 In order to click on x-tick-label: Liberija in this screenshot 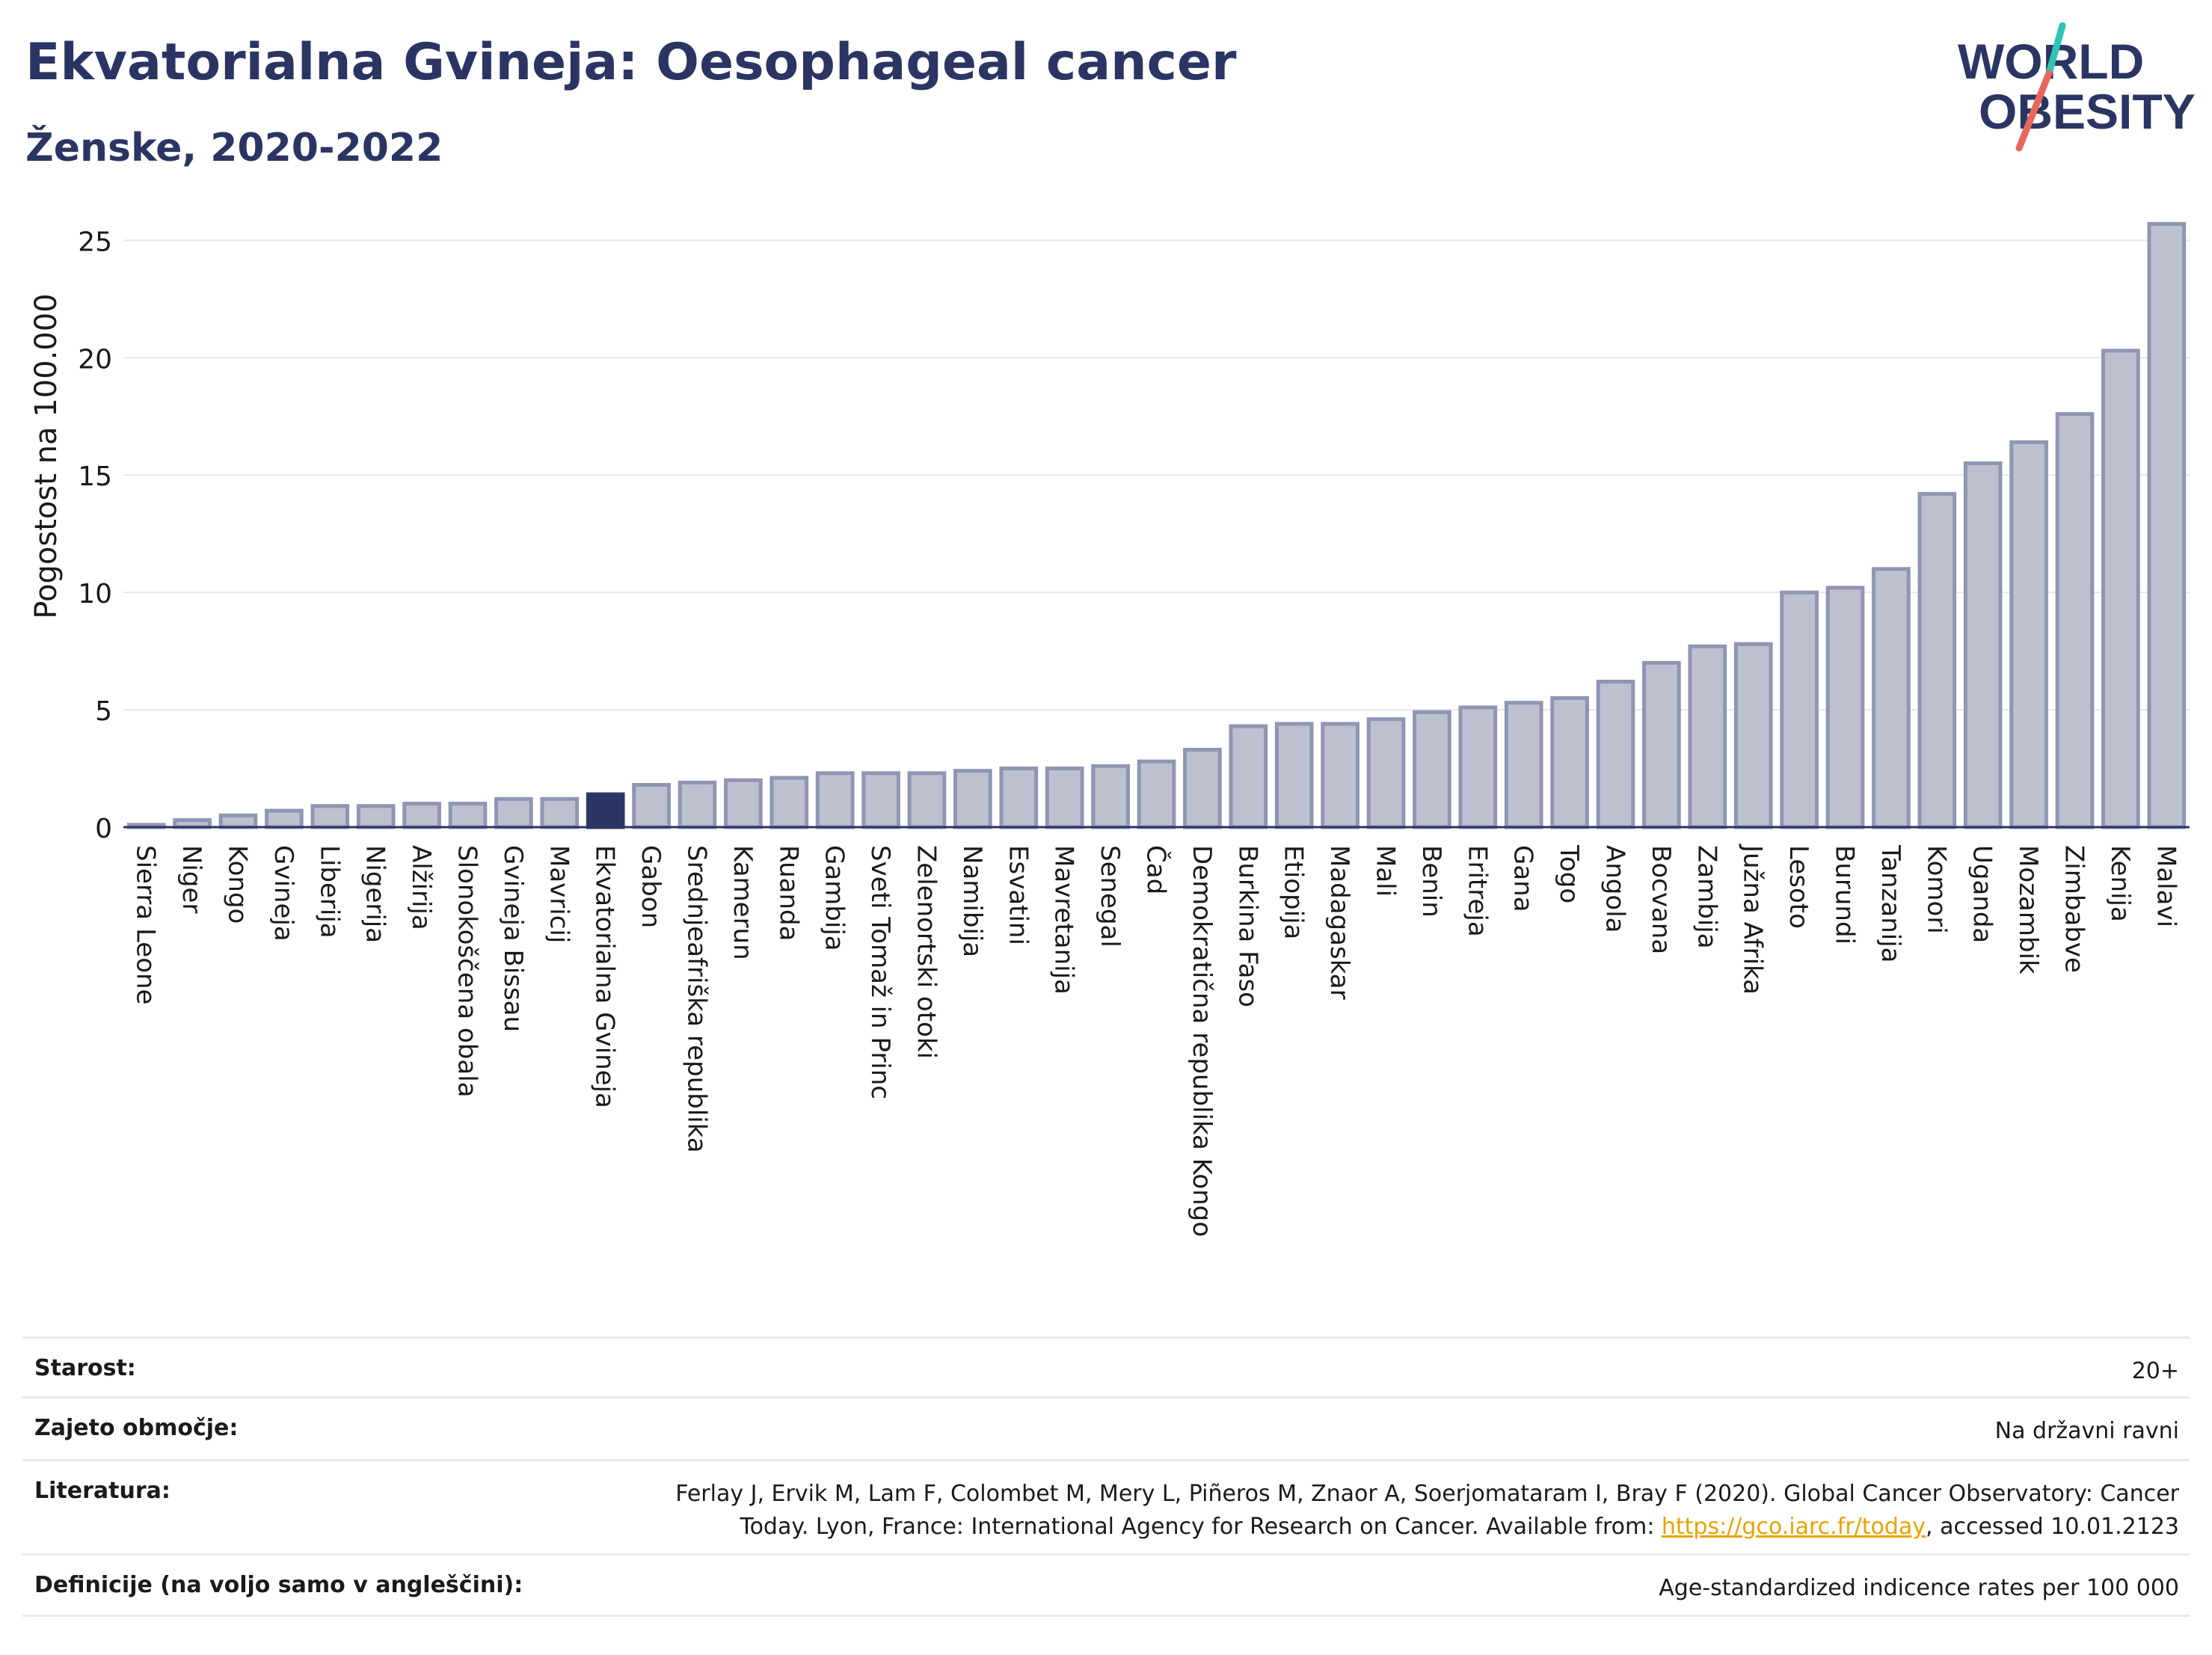, I will do `click(329, 892)`.